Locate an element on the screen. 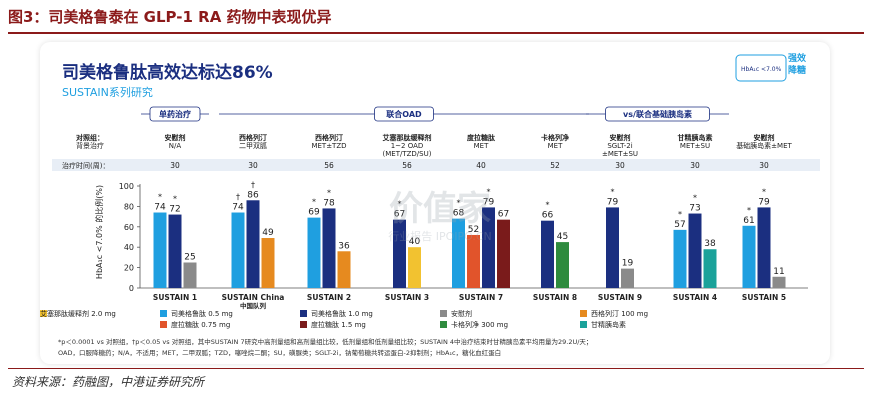  bar-cana is located at coordinates (562, 265).